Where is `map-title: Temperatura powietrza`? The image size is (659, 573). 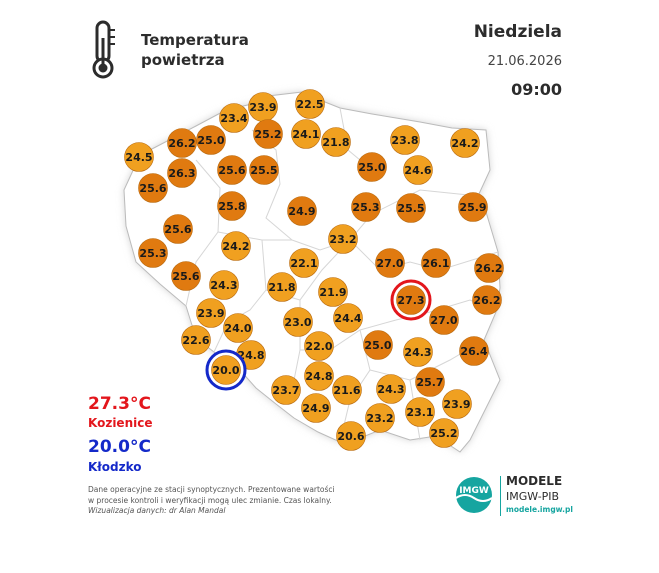
map-title: Temperatura powietrza is located at coordinates (195, 50).